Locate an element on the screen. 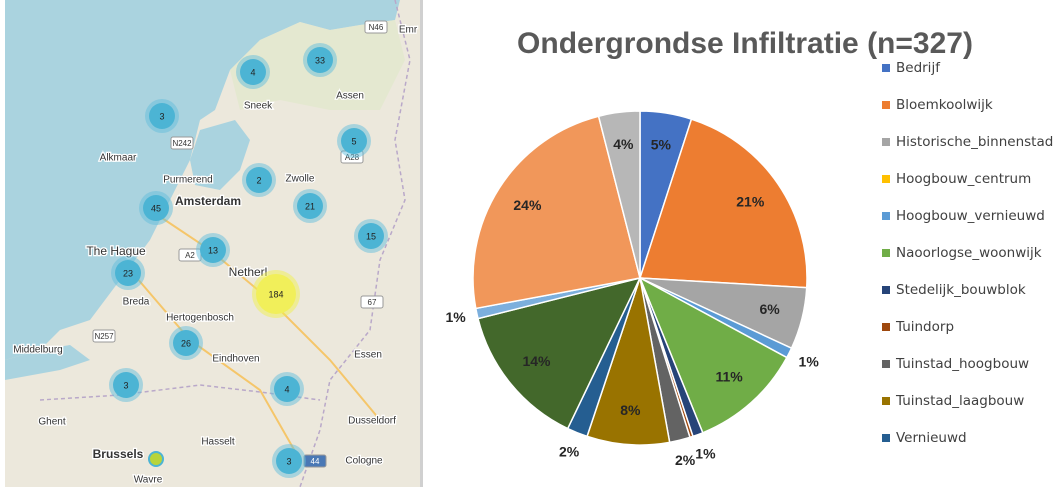 Image resolution: width=1057 pixels, height=487 pixels. place-label: The Hague is located at coordinates (116, 251).